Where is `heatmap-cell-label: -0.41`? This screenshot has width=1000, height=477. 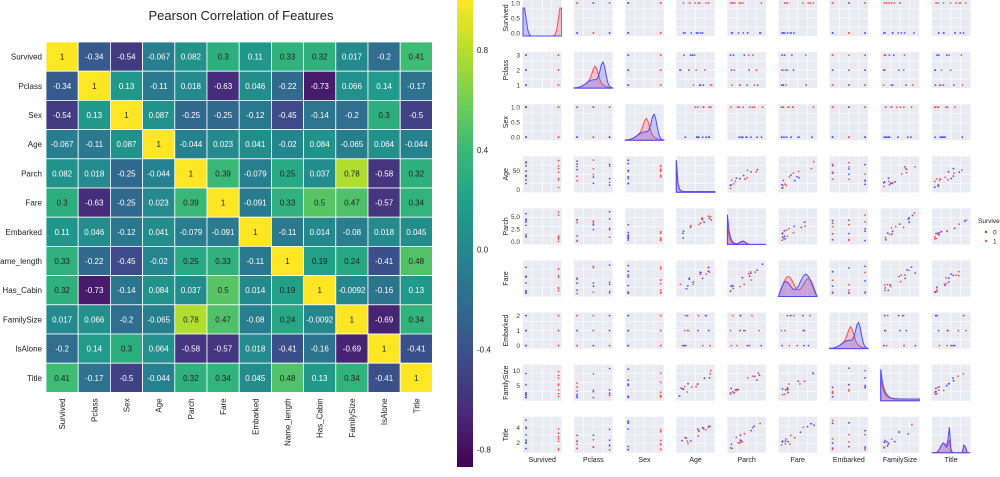 heatmap-cell-label: -0.41 is located at coordinates (384, 378).